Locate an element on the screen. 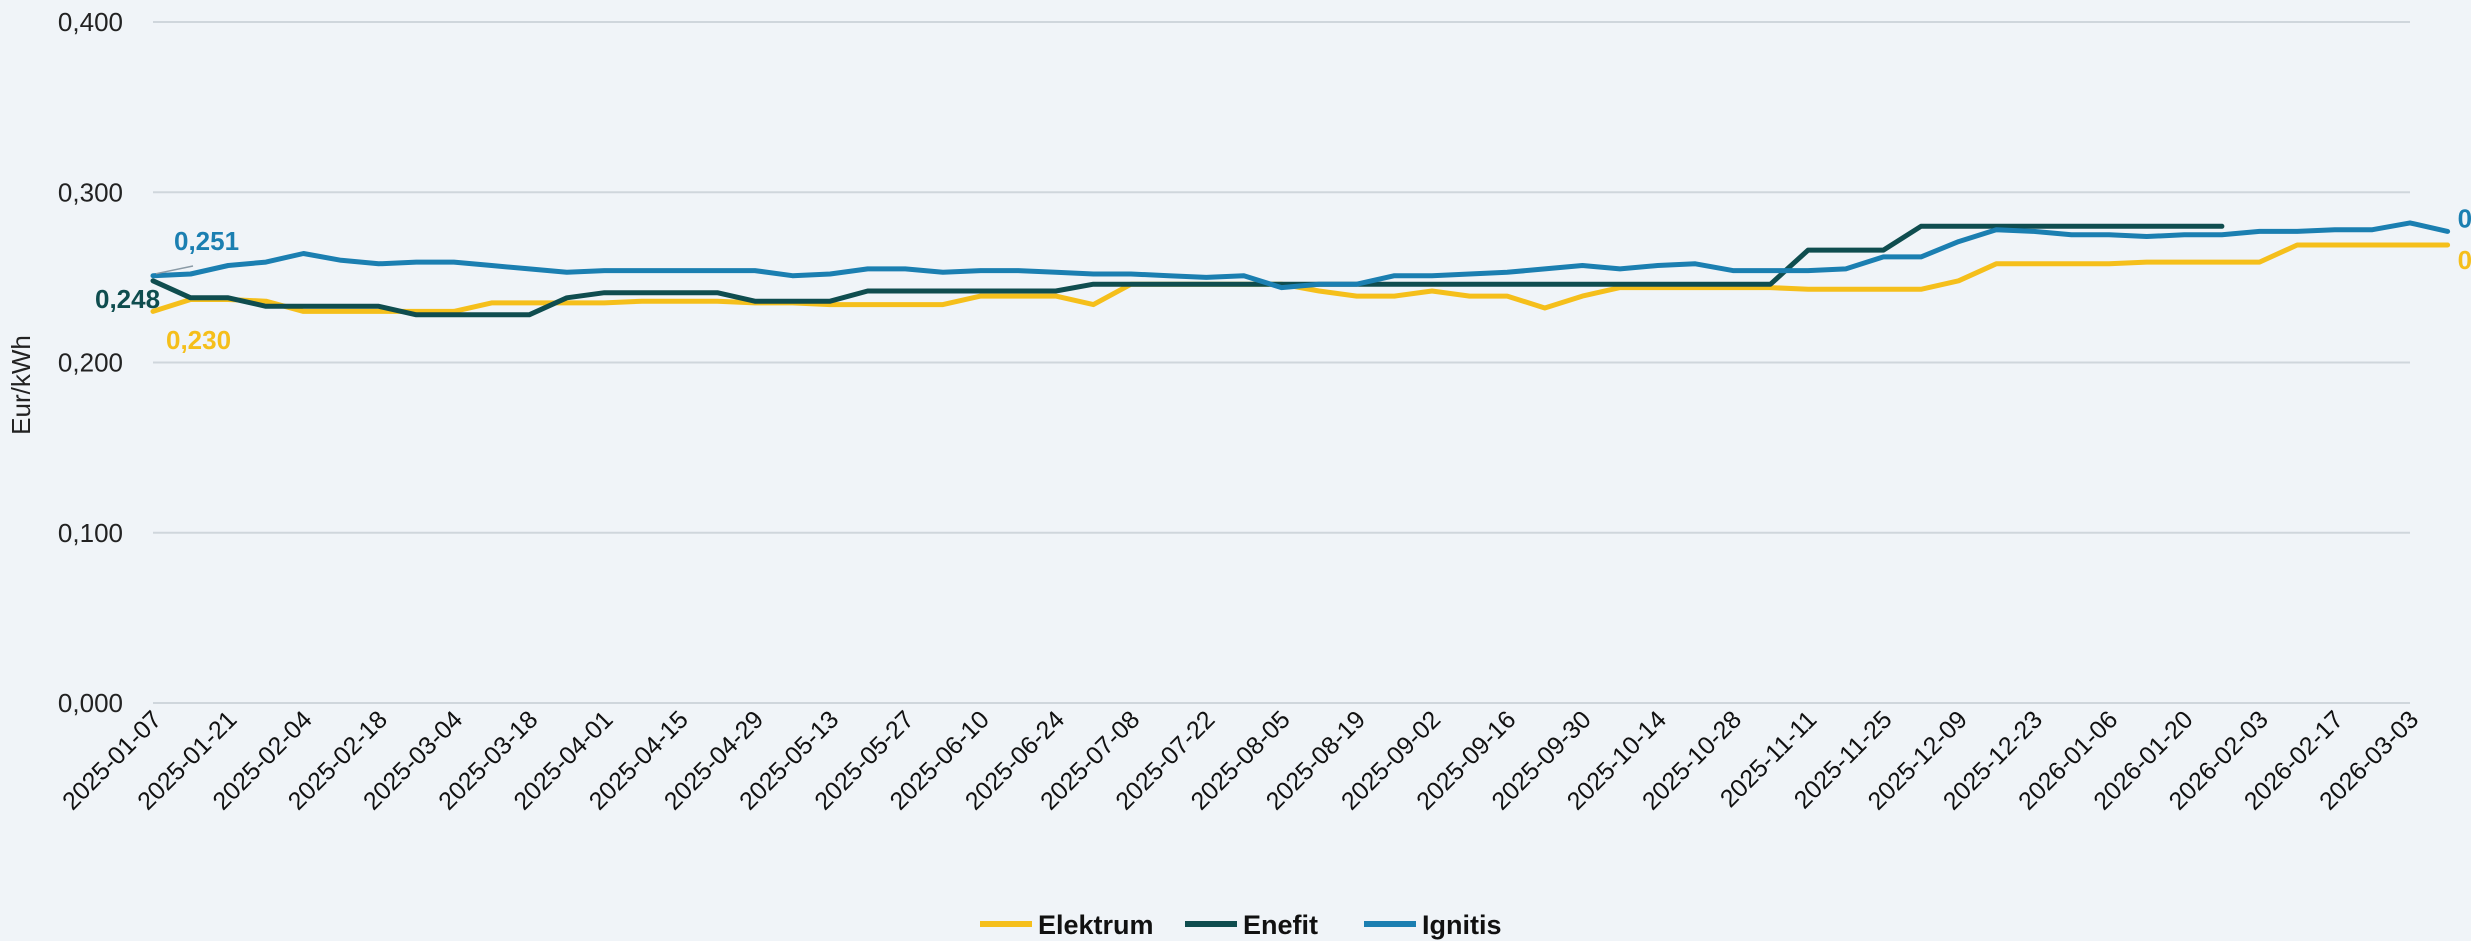  label-leader-line is located at coordinates (174, 270).